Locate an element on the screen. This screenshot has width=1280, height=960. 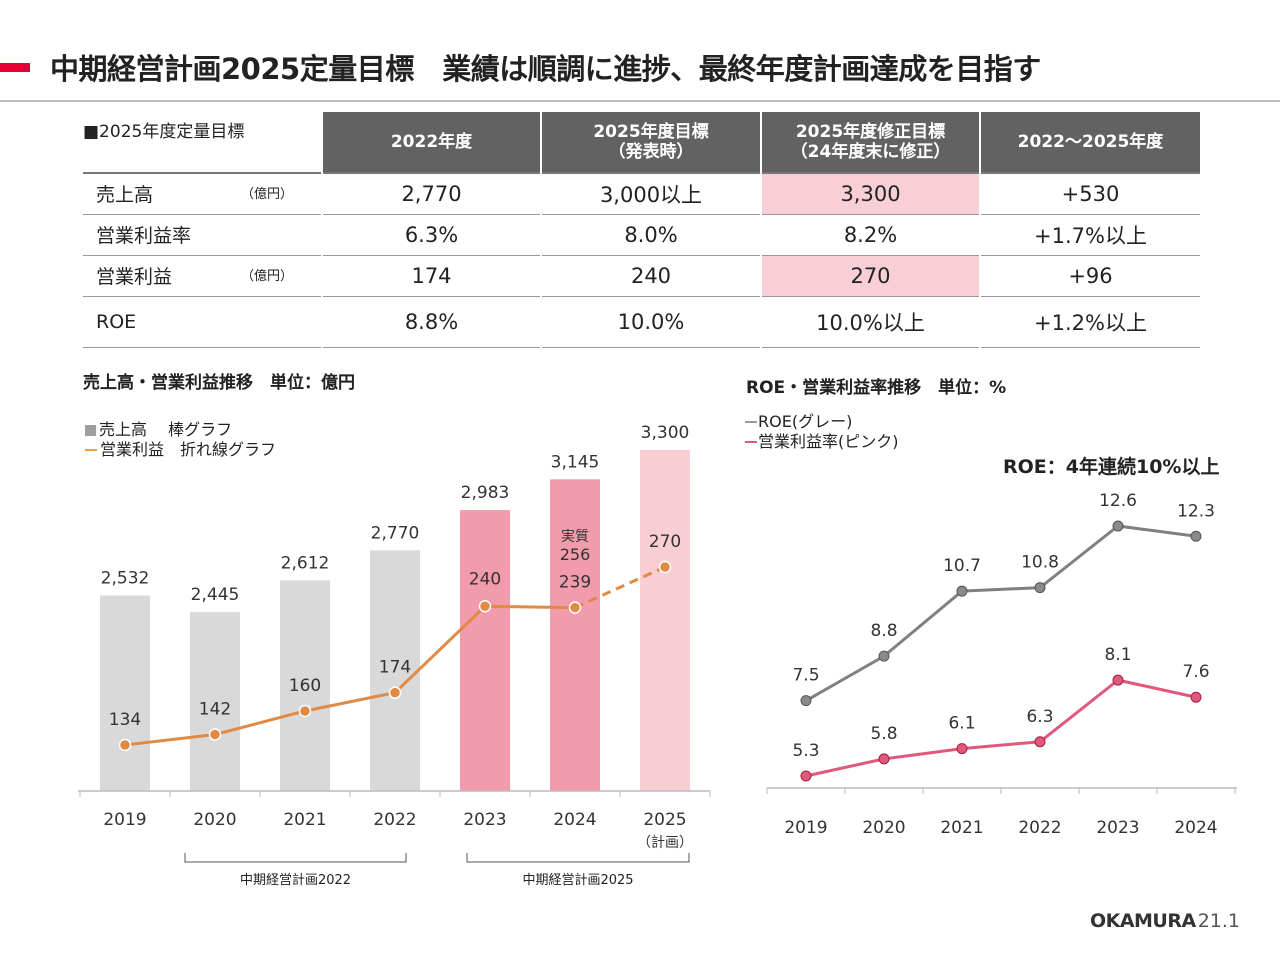
right-value-label: 5.8 is located at coordinates (883, 734).